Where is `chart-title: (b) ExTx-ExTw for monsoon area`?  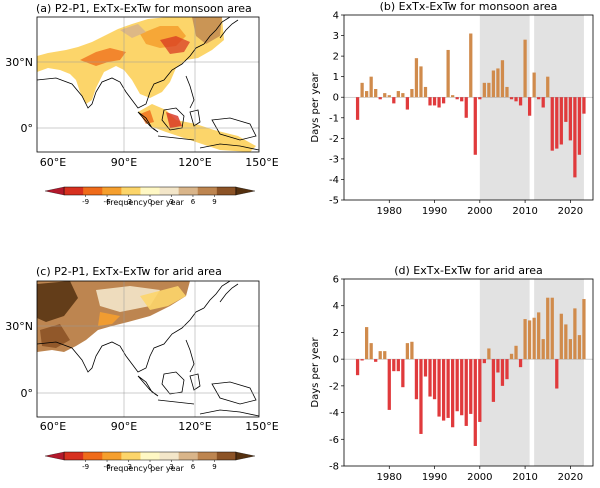
chart-title: (b) ExTx-ExTw for monsoon area is located at coordinates (469, 6).